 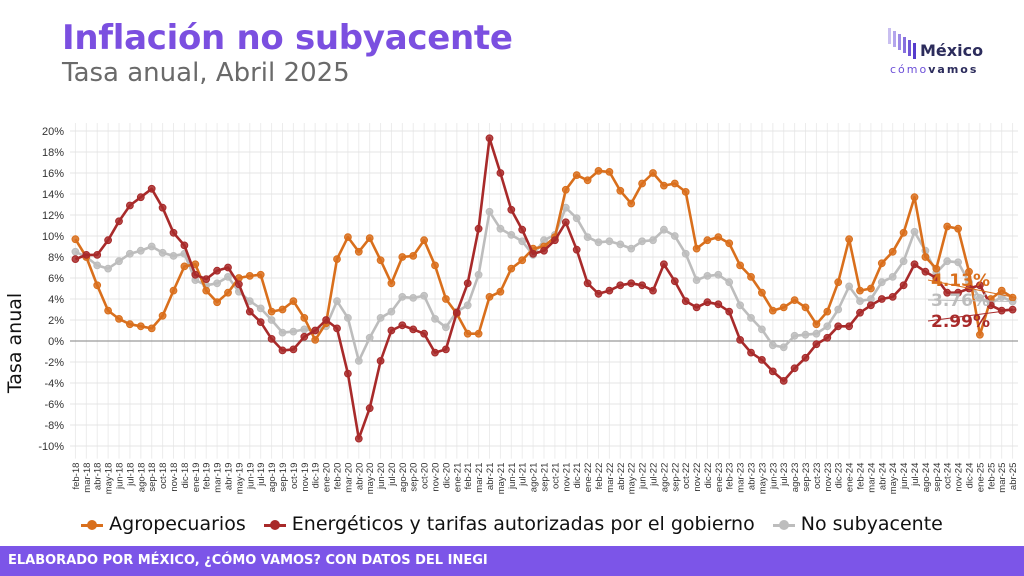 What do you see at coordinates (643, 476) in the screenshot?
I see `x-tick-label: jun-22` at bounding box center [643, 476].